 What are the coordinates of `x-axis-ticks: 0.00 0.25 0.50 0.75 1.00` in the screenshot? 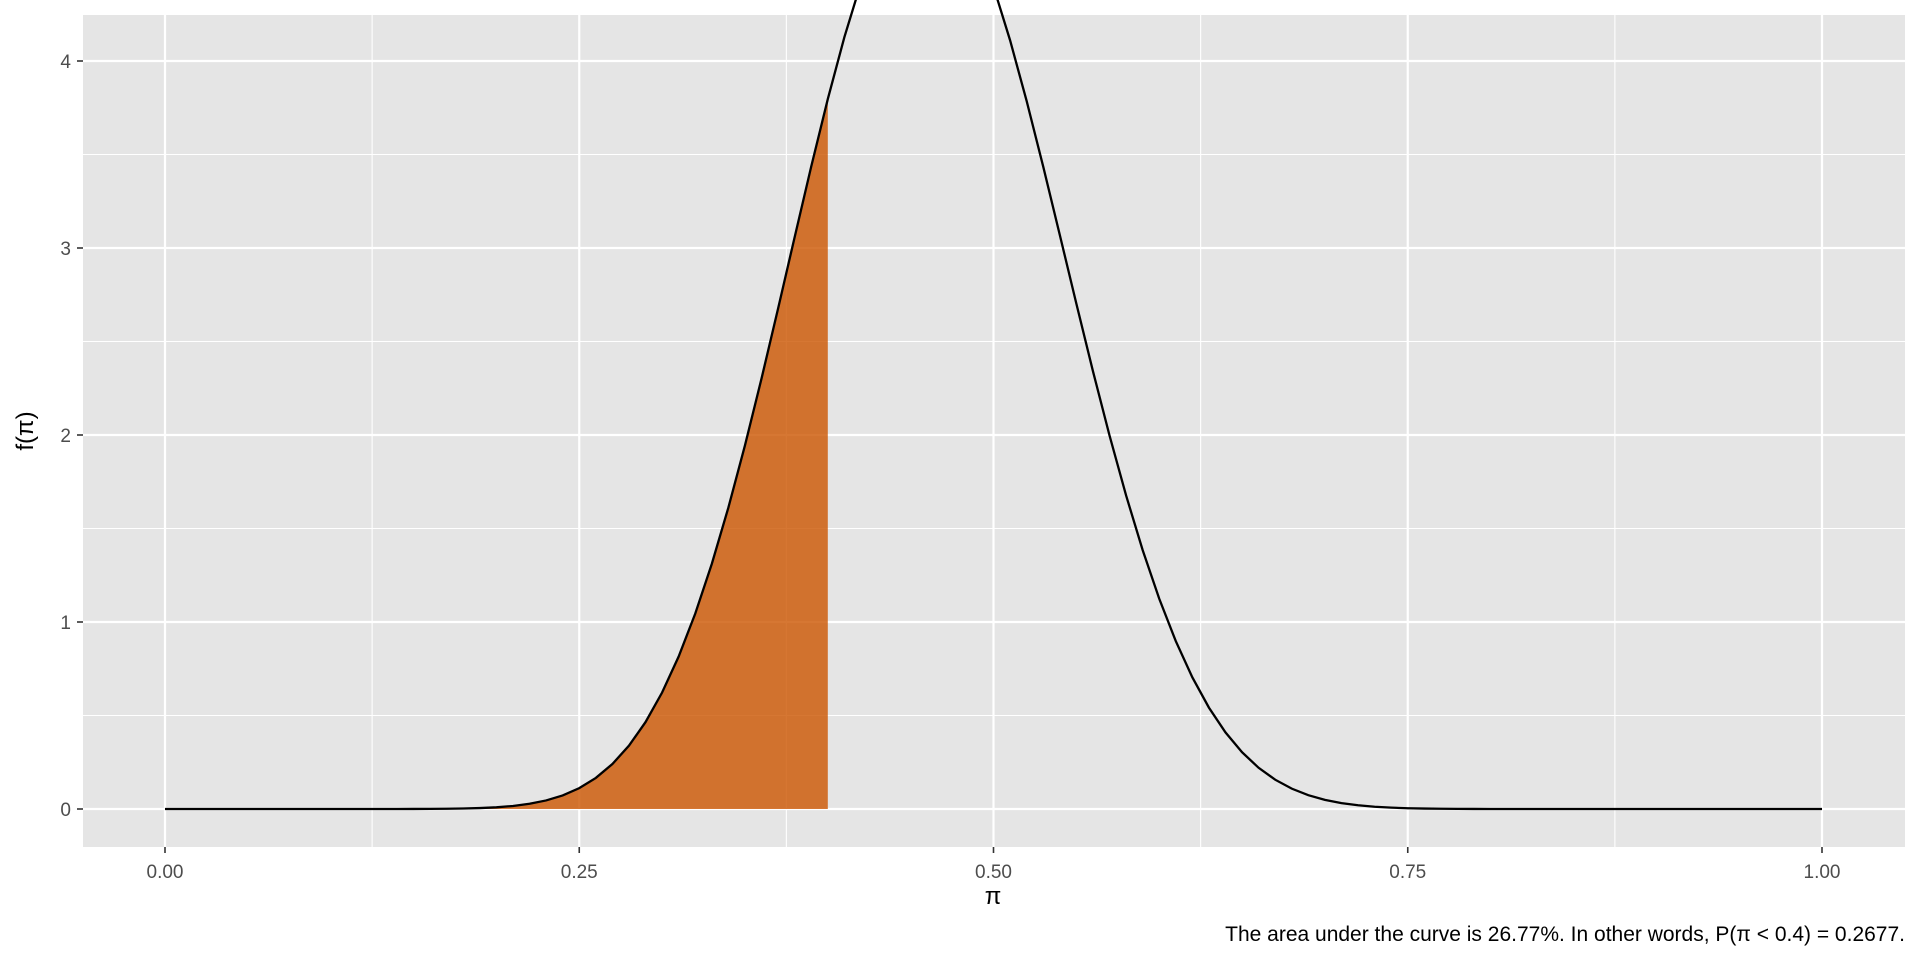 It's located at (994, 865).